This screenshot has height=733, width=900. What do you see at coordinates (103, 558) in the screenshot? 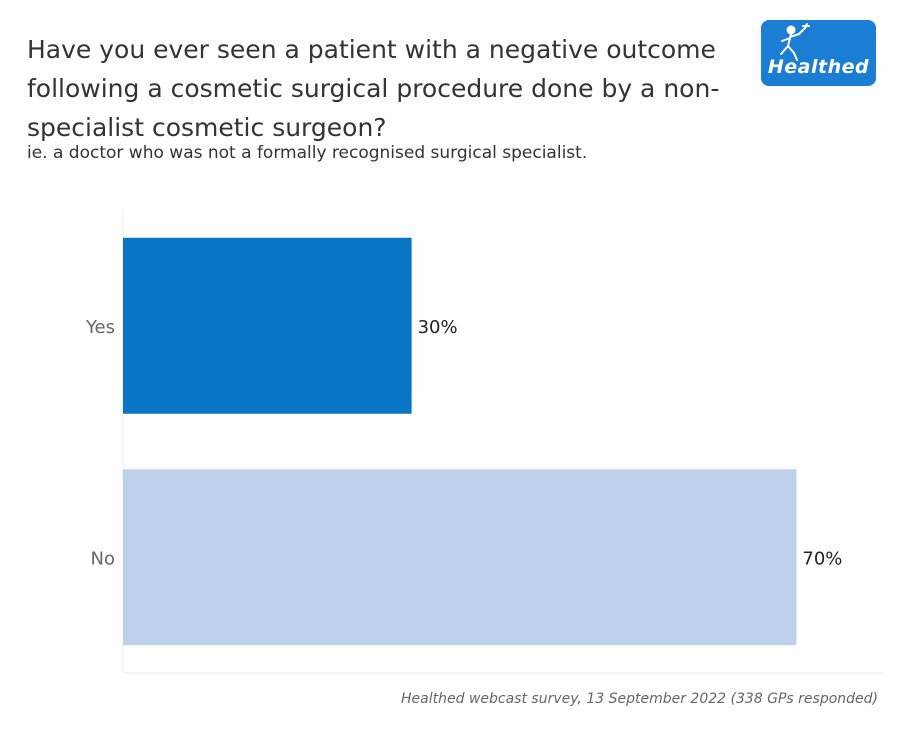
I see `category-label-no: No` at bounding box center [103, 558].